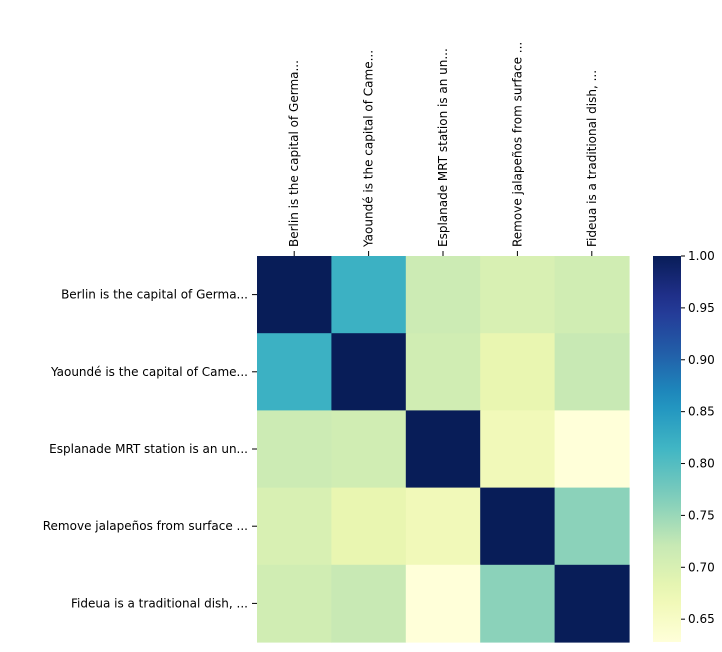  What do you see at coordinates (701, 464) in the screenshot?
I see `colorbar-tick-label: 0.80` at bounding box center [701, 464].